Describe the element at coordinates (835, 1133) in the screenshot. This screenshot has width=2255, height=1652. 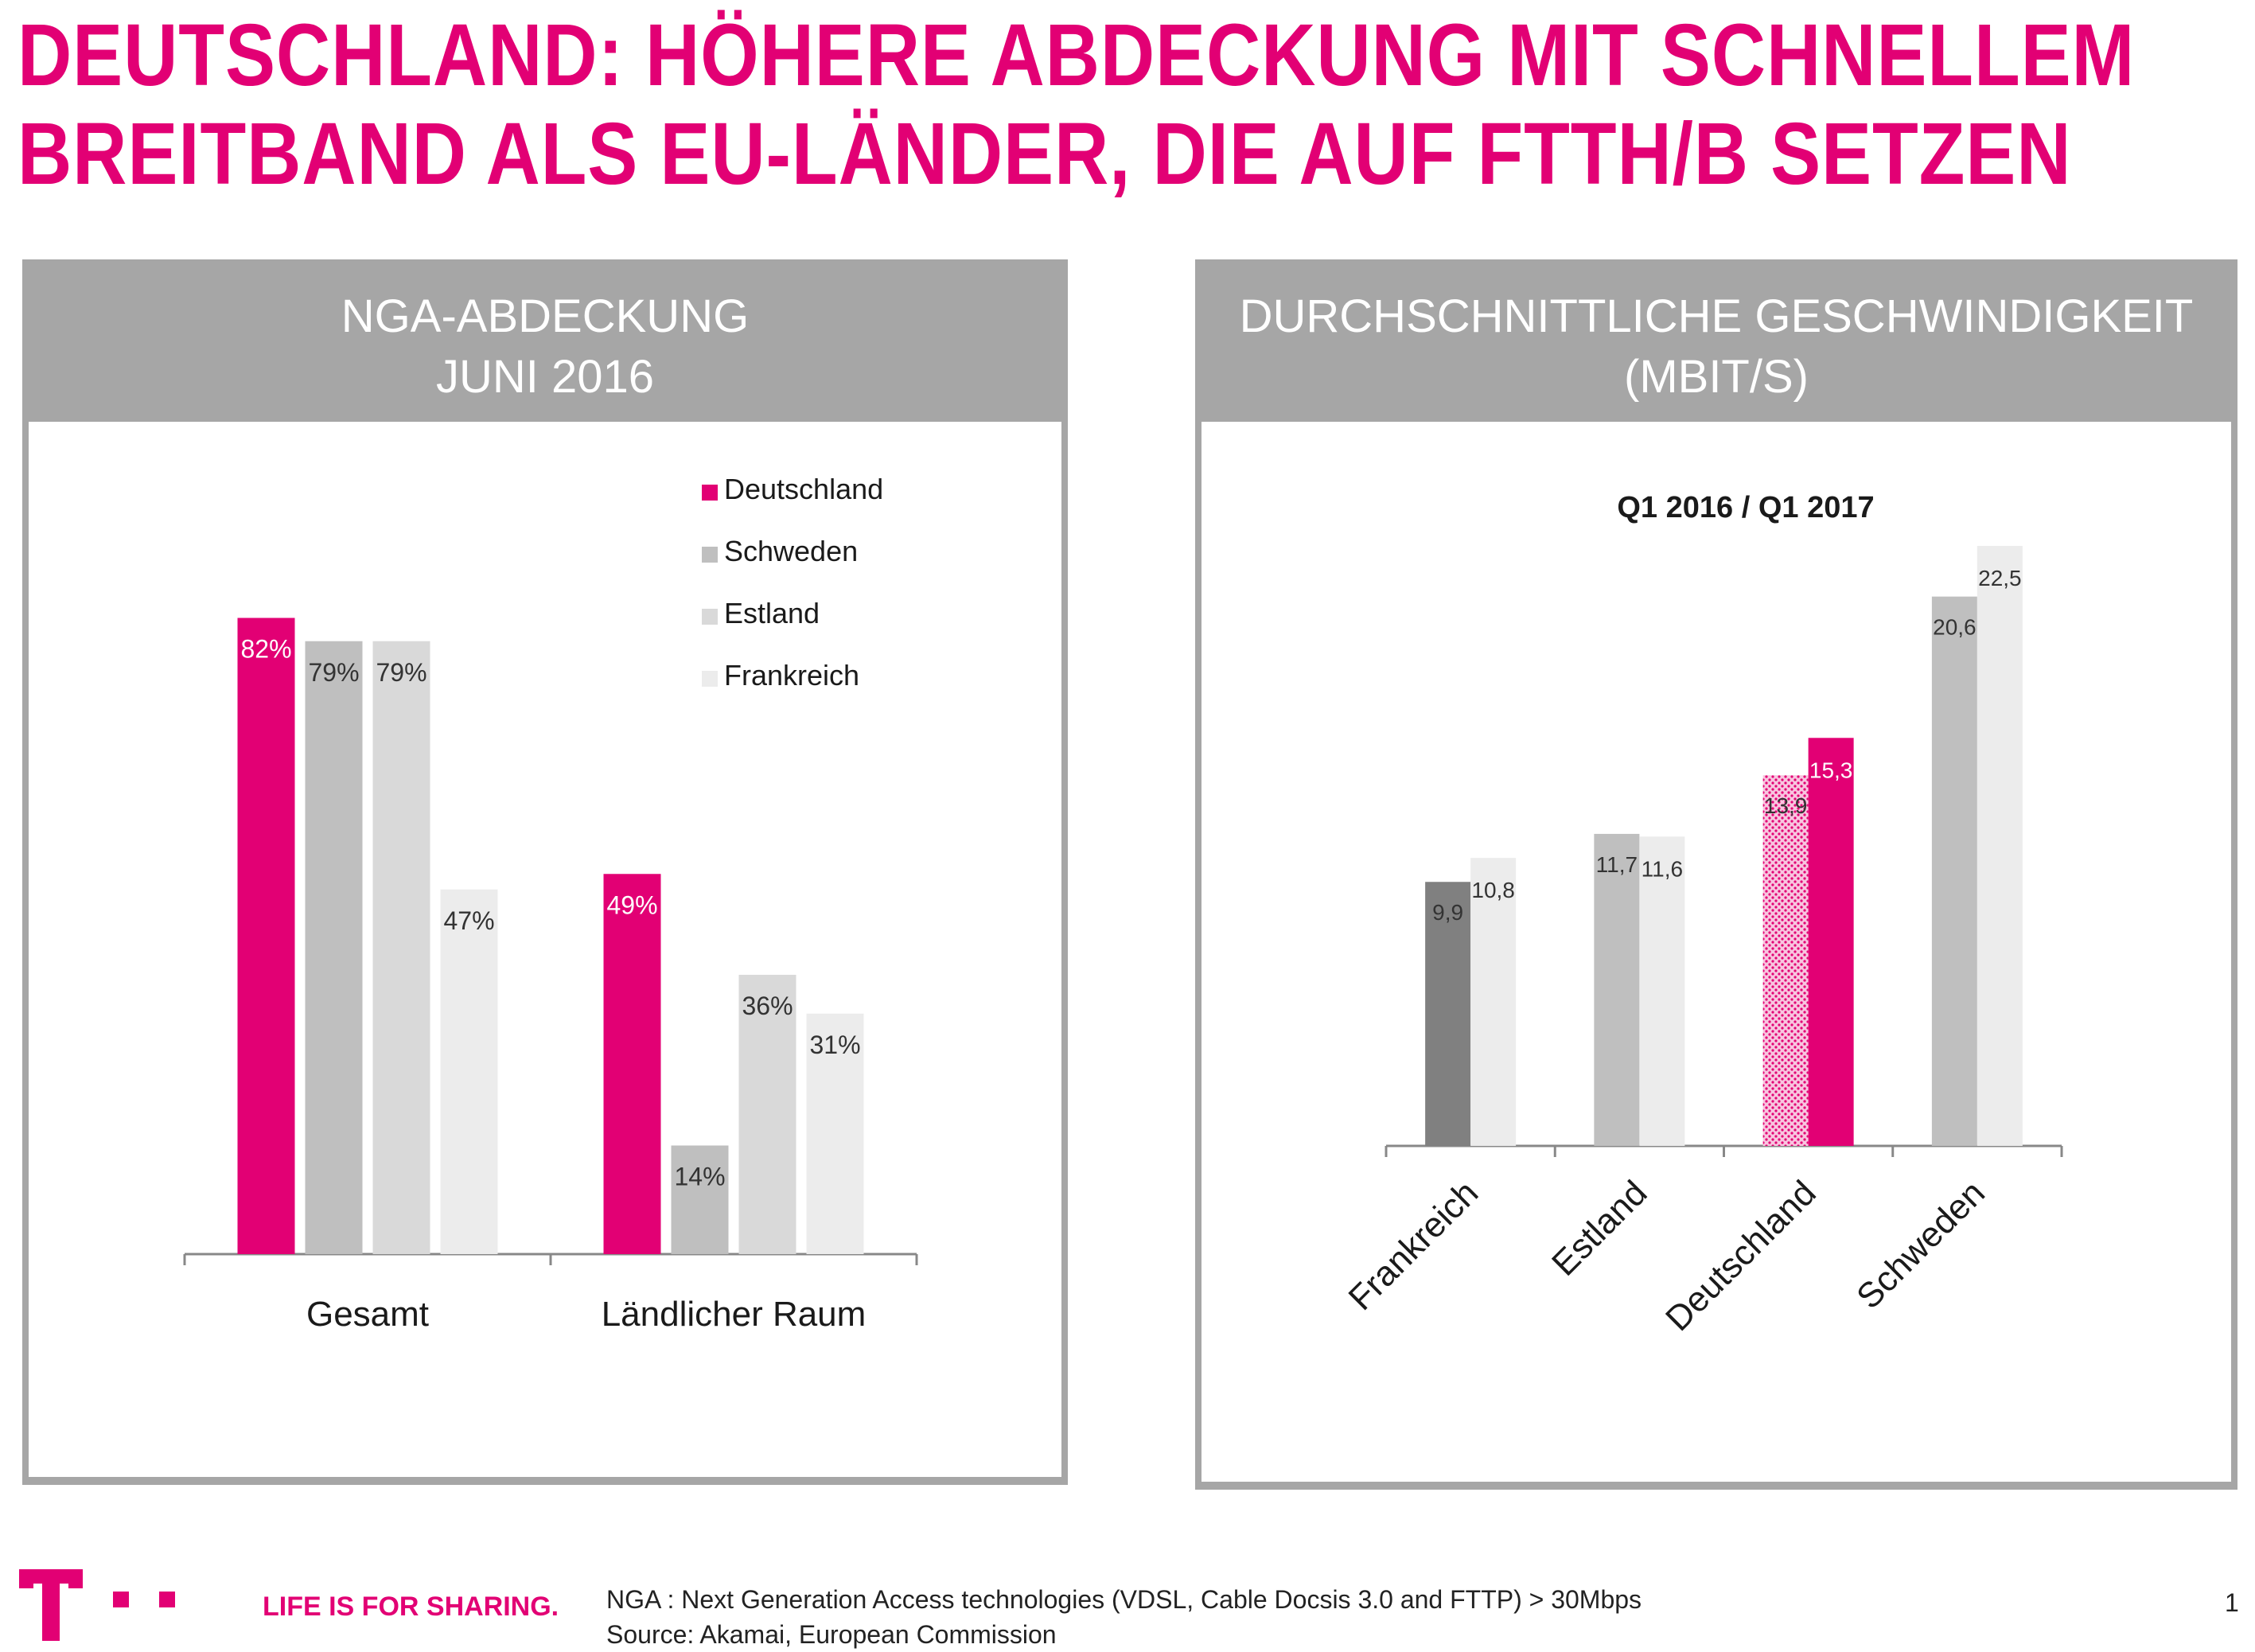
I see `bar-ländlicher-raum-frankreich` at that location.